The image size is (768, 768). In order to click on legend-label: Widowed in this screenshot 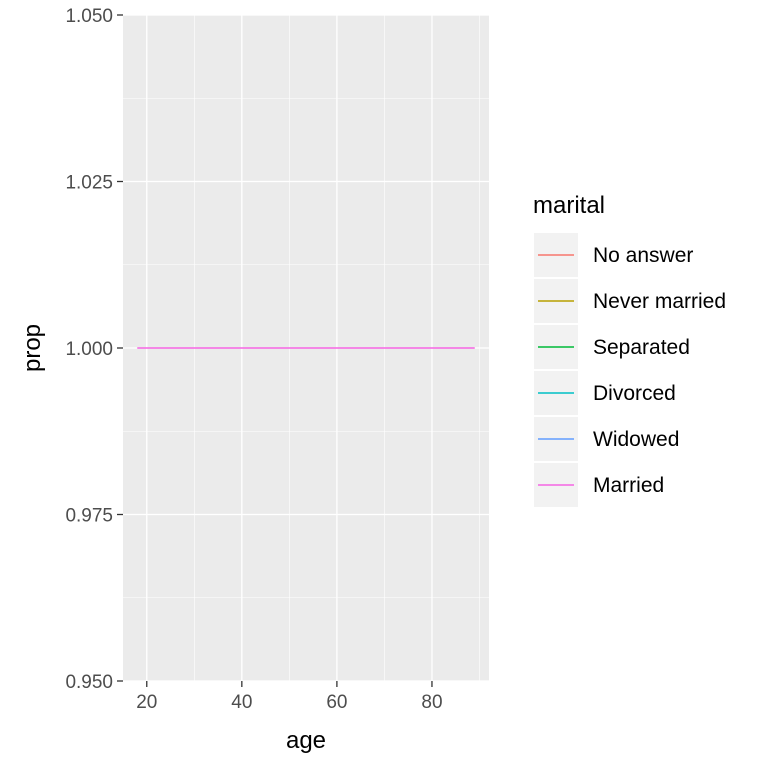, I will do `click(636, 439)`.